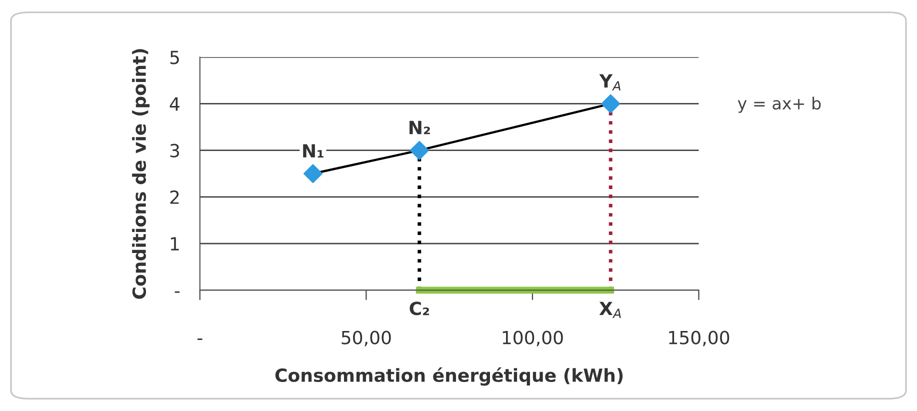  What do you see at coordinates (420, 127) in the screenshot?
I see `annotation: N₂` at bounding box center [420, 127].